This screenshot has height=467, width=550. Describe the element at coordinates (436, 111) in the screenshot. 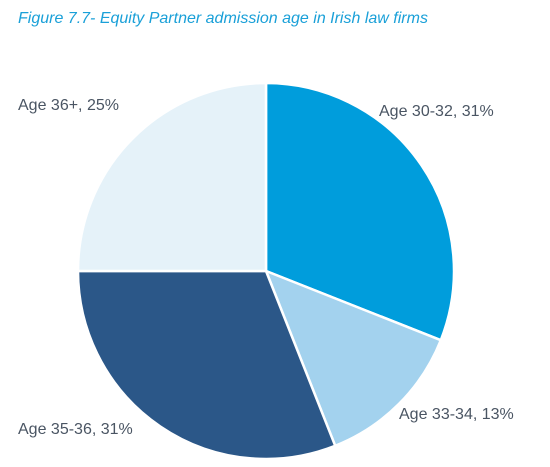

I see `slice-label-age-30-32: Age 30-32, 31%` at that location.